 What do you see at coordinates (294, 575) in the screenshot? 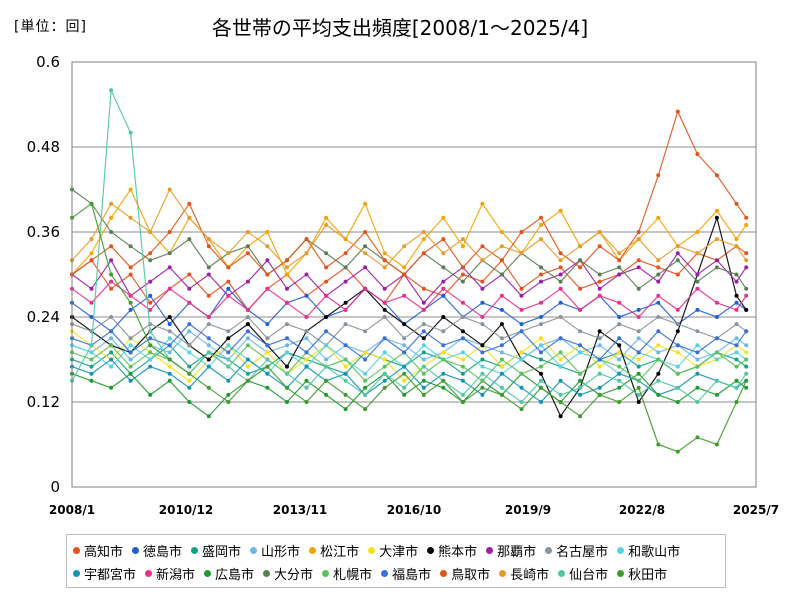
I see `legend-label: 大分市` at bounding box center [294, 575].